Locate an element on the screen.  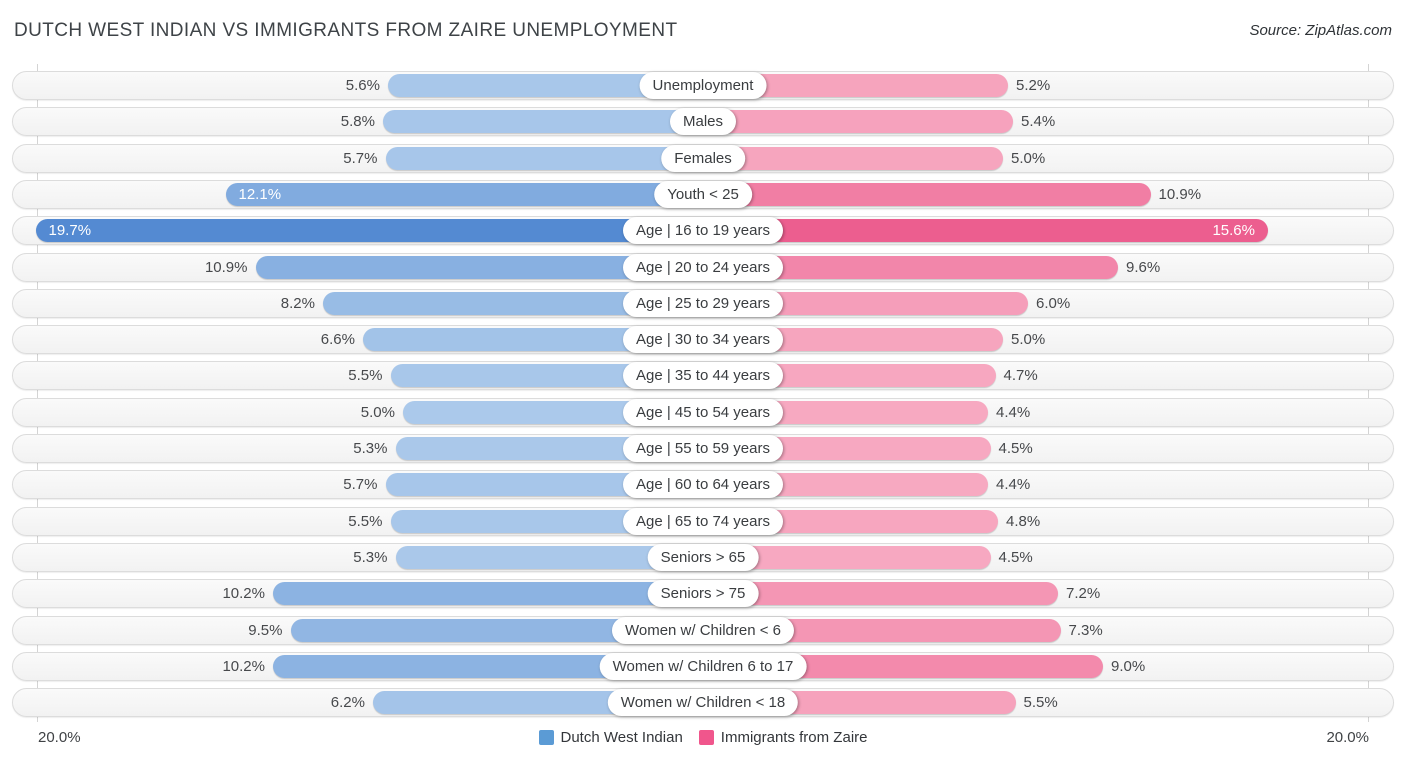
left-axis-max-label: 20.0% is located at coordinates (59, 737).